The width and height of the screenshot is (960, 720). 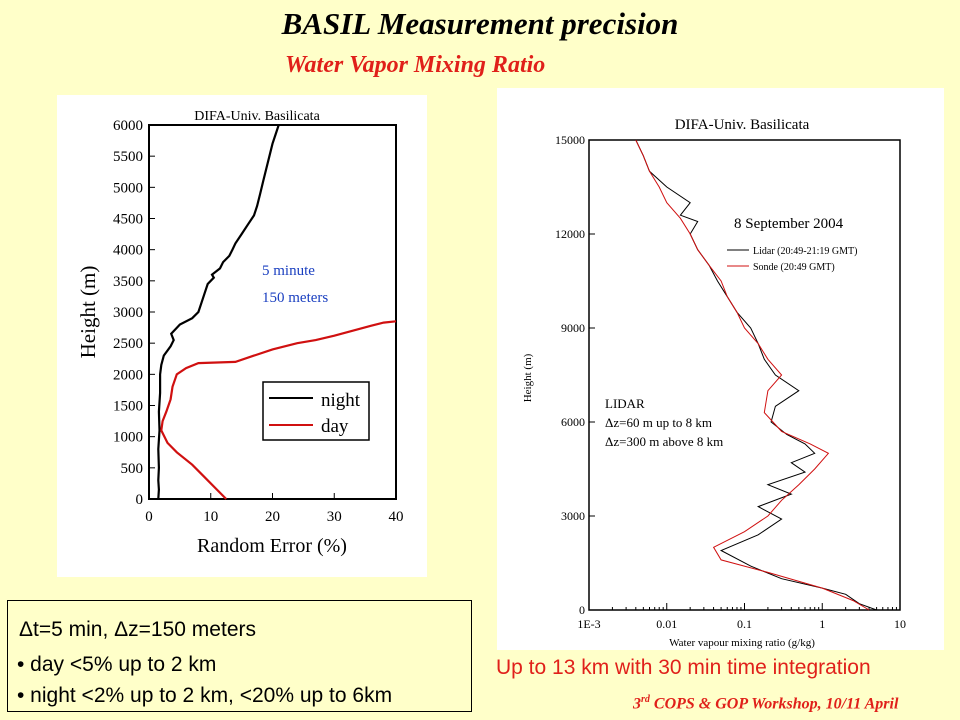 What do you see at coordinates (683, 667) in the screenshot?
I see `integration-caption: Up to 13 km with 30 min time integration` at bounding box center [683, 667].